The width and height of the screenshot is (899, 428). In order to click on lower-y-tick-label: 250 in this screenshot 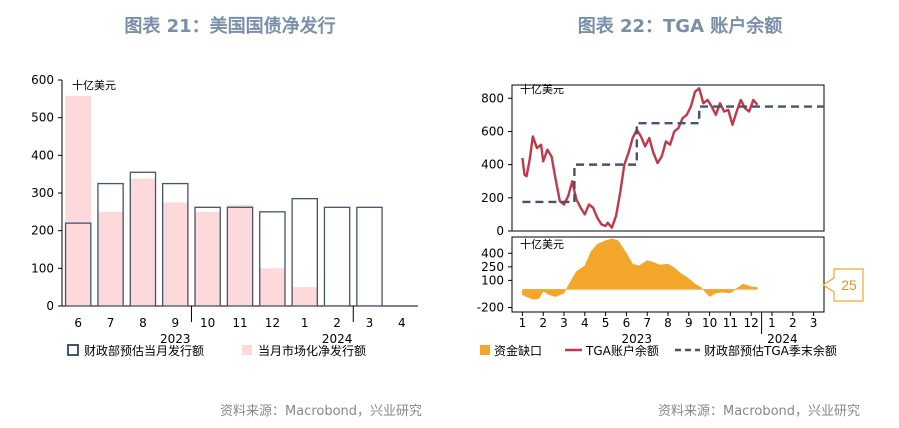, I will do `click(492, 267)`.